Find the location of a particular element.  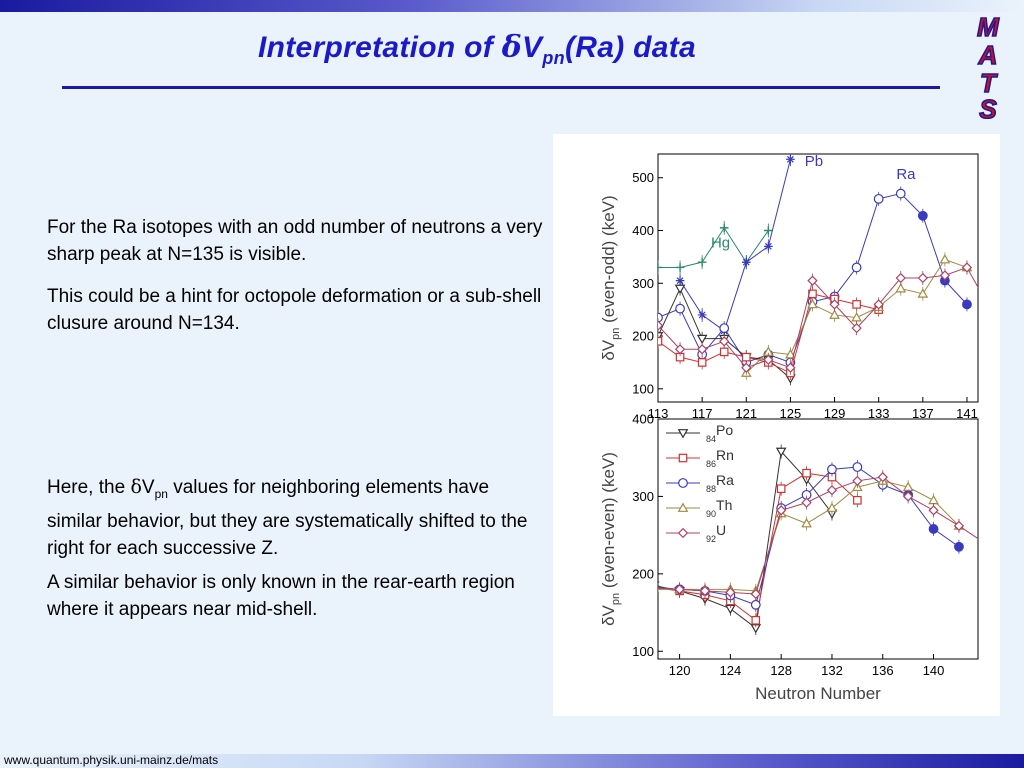

legend: 84Po 86Rn 88Ra 90Th 92U is located at coordinates (700, 483).